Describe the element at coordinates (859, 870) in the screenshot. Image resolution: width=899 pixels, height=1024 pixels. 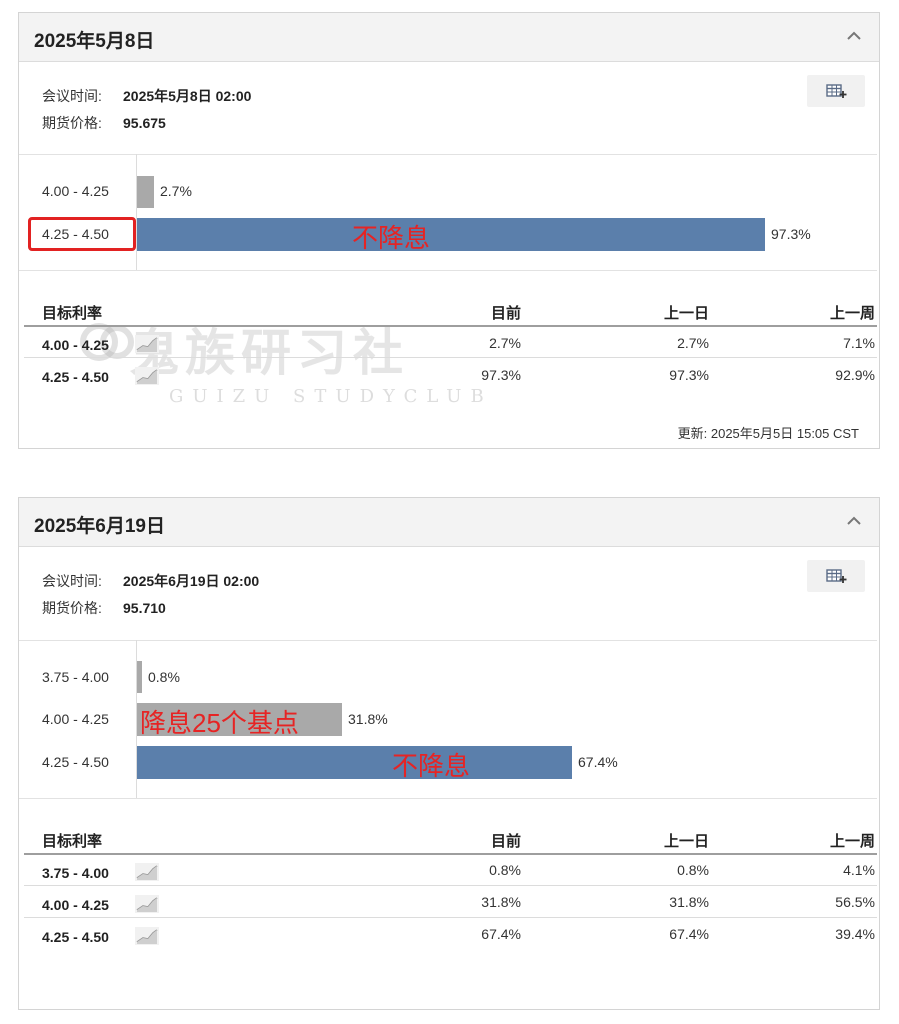
I see `prev-week-cell: 4.1%` at that location.